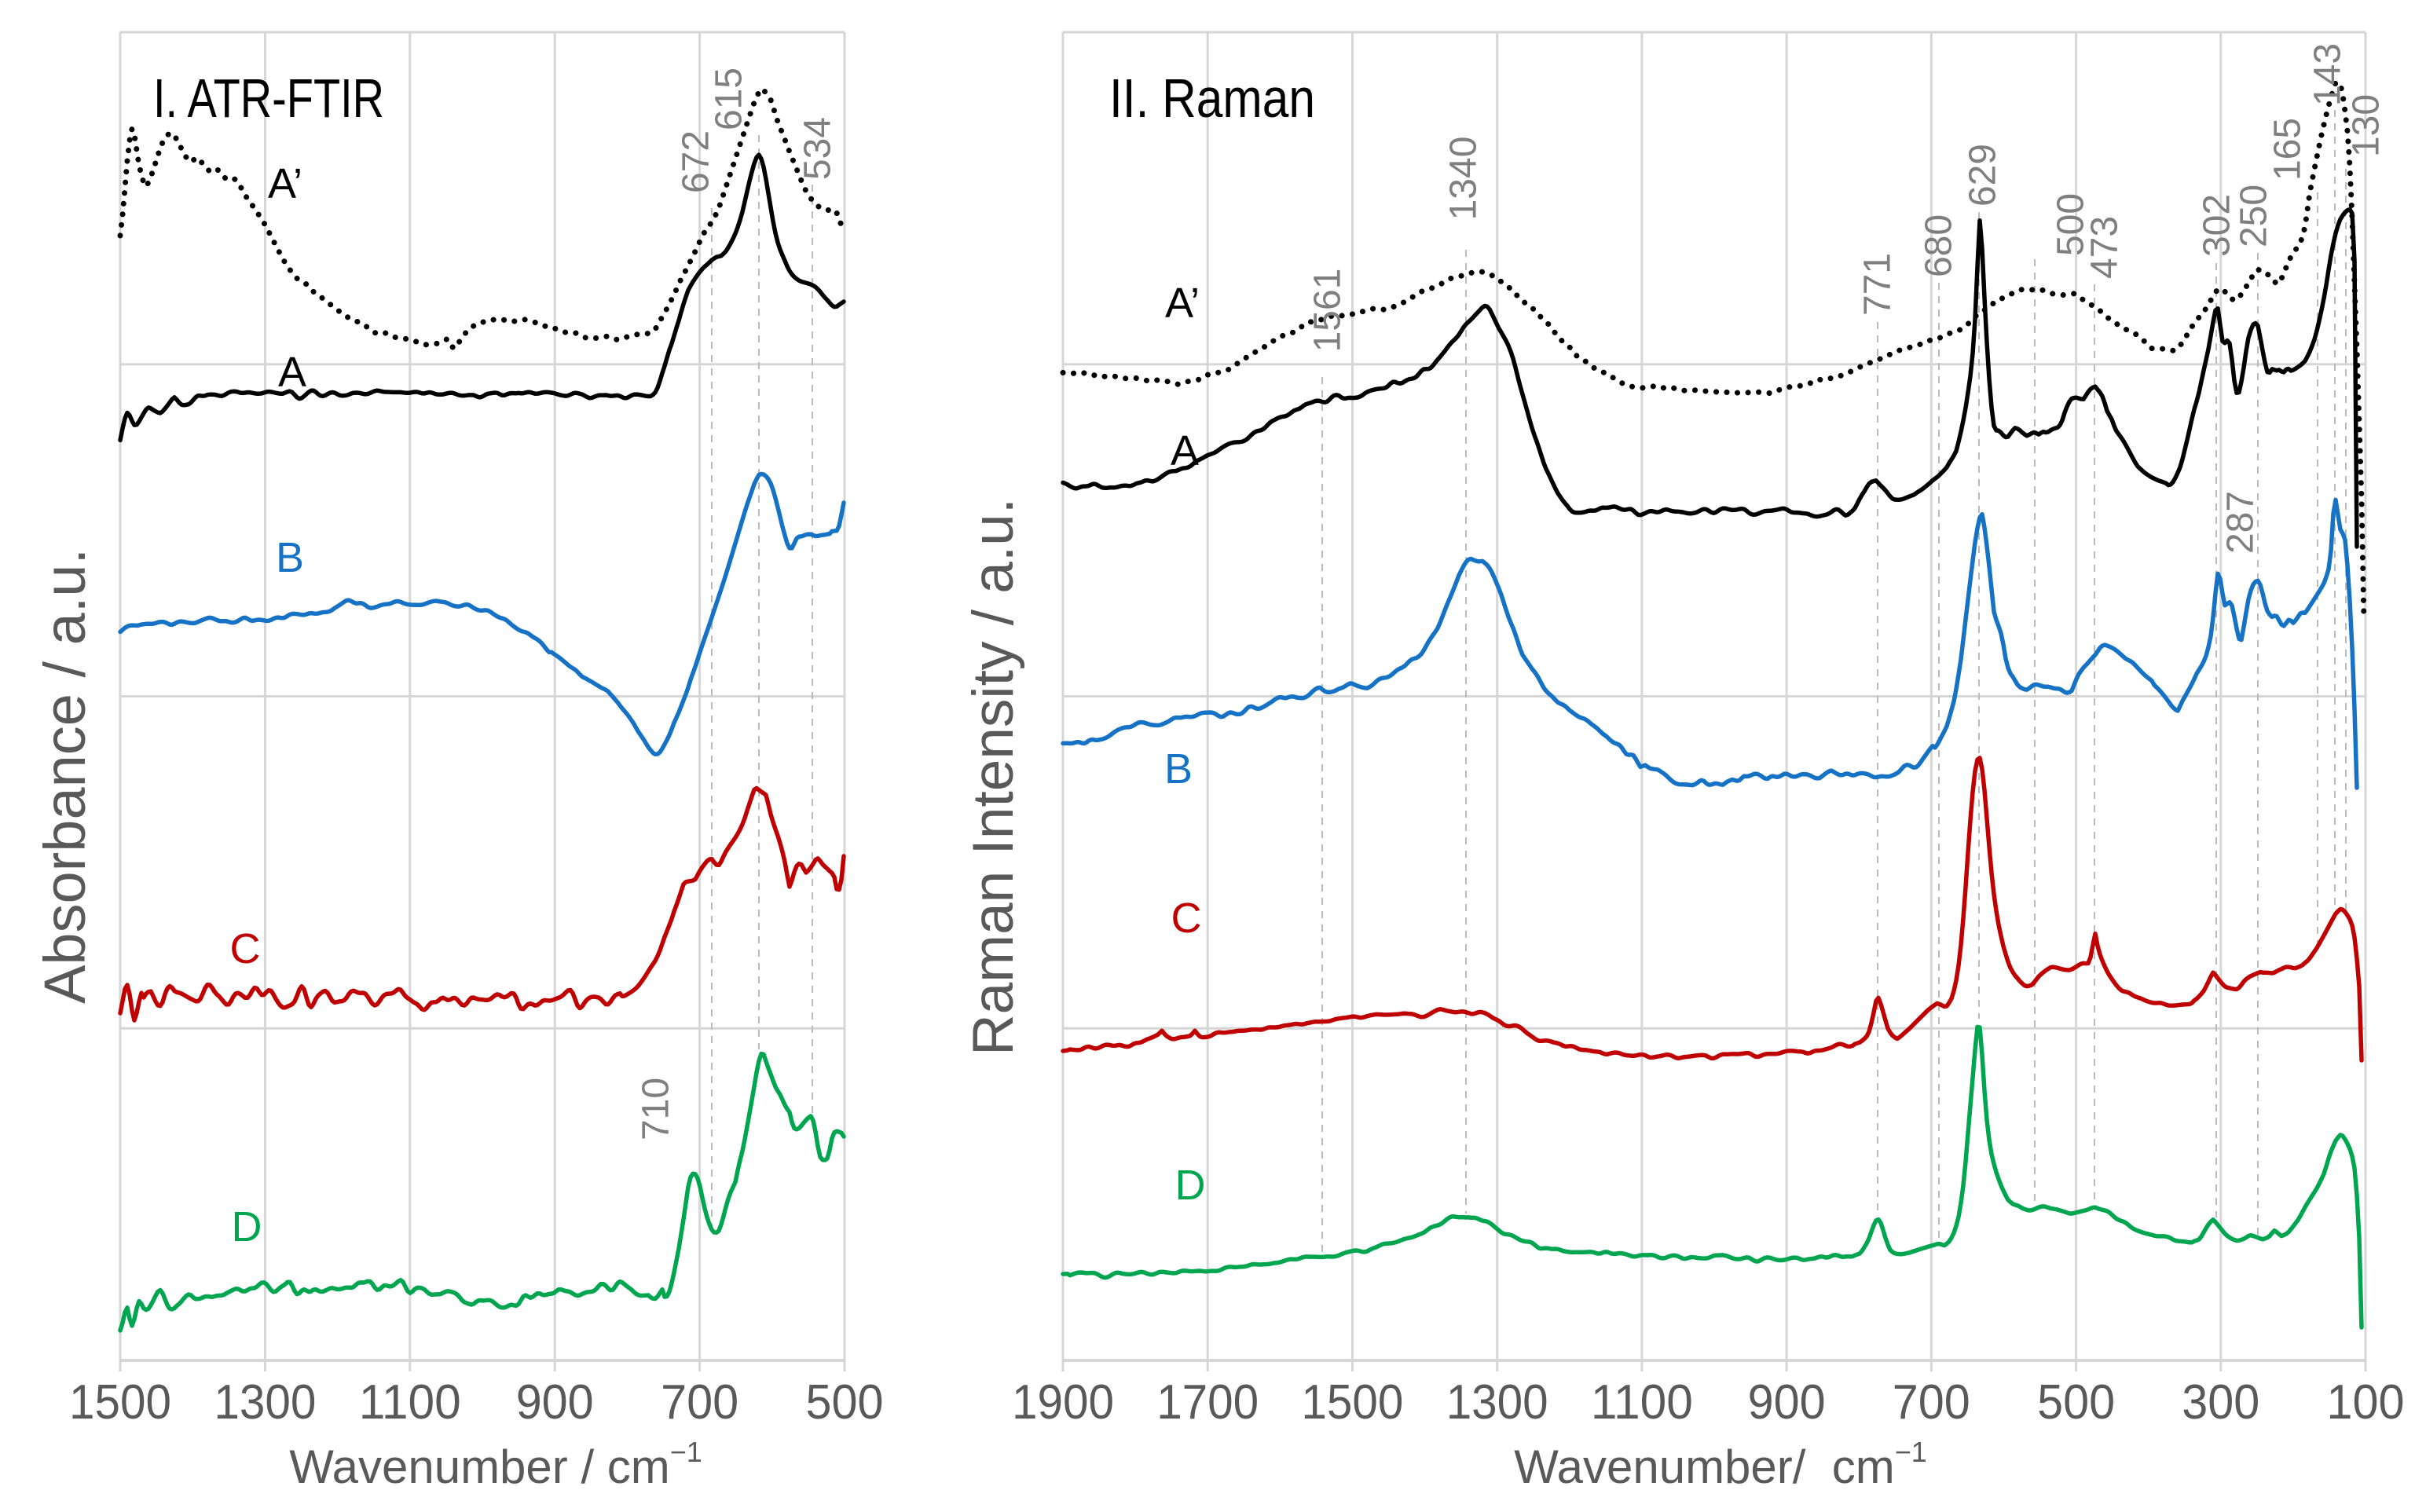 This screenshot has height=1512, width=2426. I want to click on svg-text: 771, so click(1878, 284).